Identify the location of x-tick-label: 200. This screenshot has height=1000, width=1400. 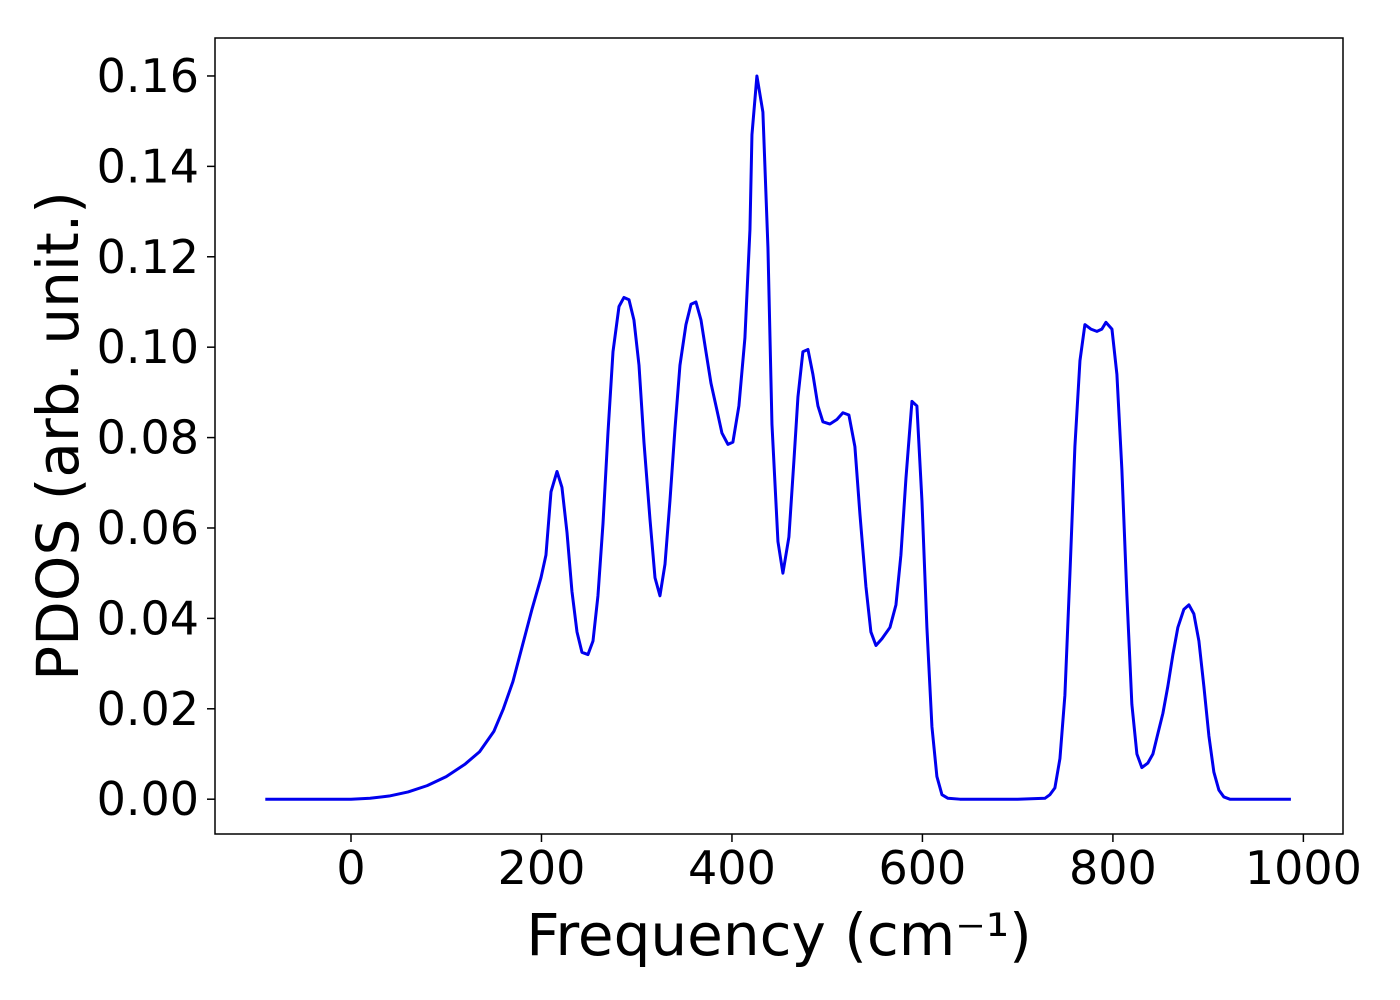
(542, 868).